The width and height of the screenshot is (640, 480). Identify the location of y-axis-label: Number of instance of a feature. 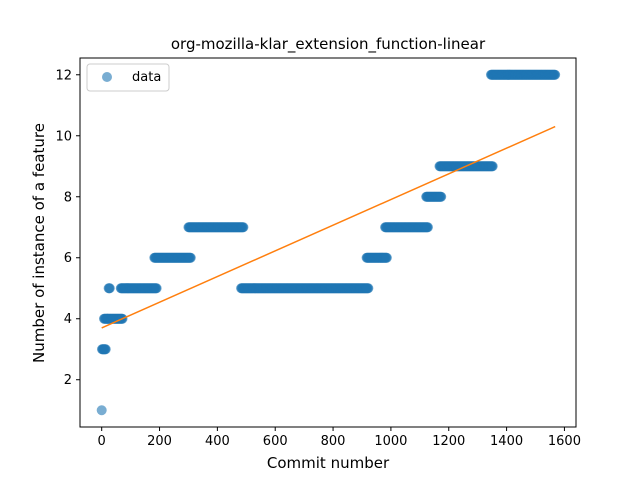
(39, 243).